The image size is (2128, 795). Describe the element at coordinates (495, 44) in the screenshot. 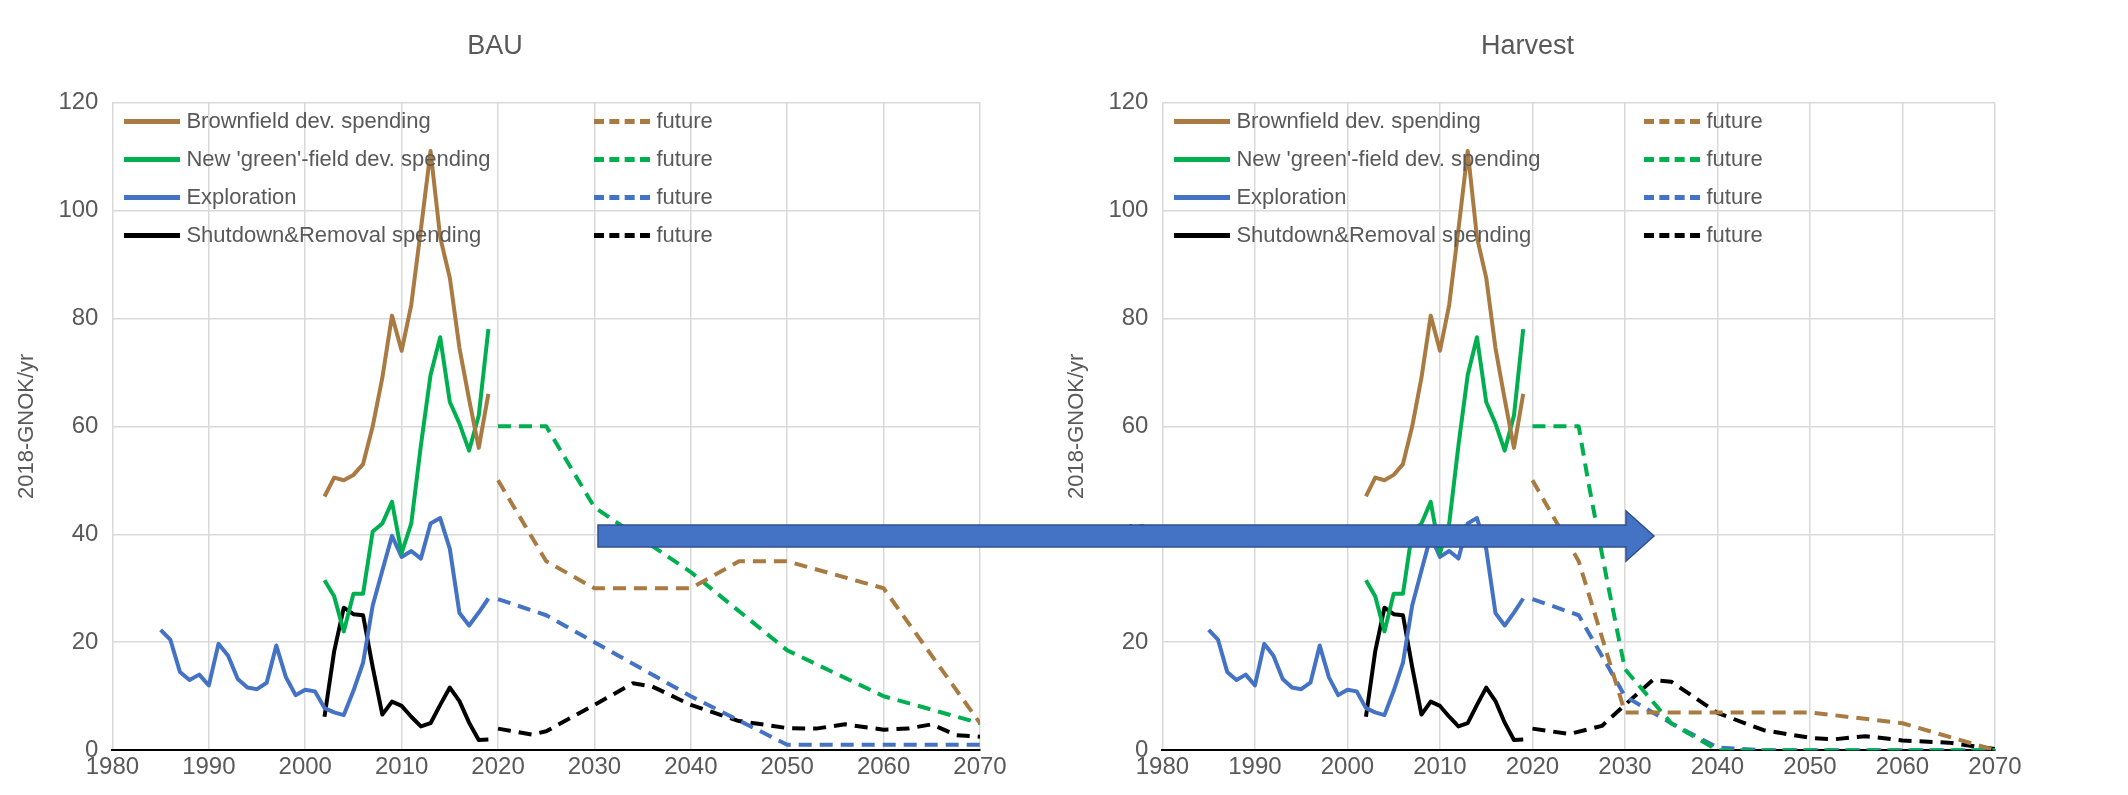

I see `chart-title: BAU` at that location.